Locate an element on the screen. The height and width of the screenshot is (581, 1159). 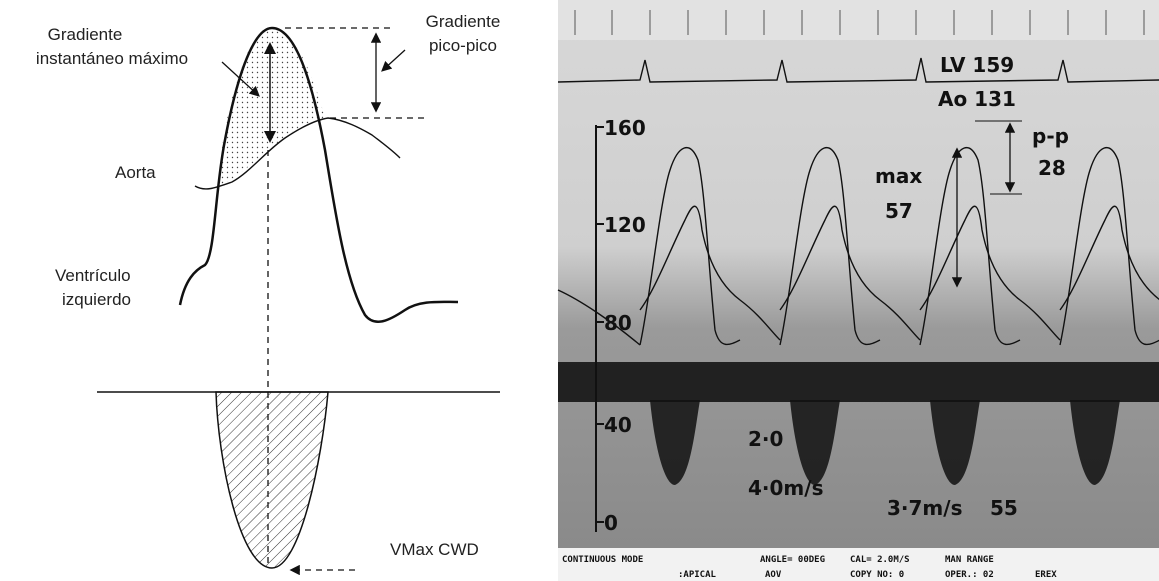
footer-strip is located at coordinates (858, 564).